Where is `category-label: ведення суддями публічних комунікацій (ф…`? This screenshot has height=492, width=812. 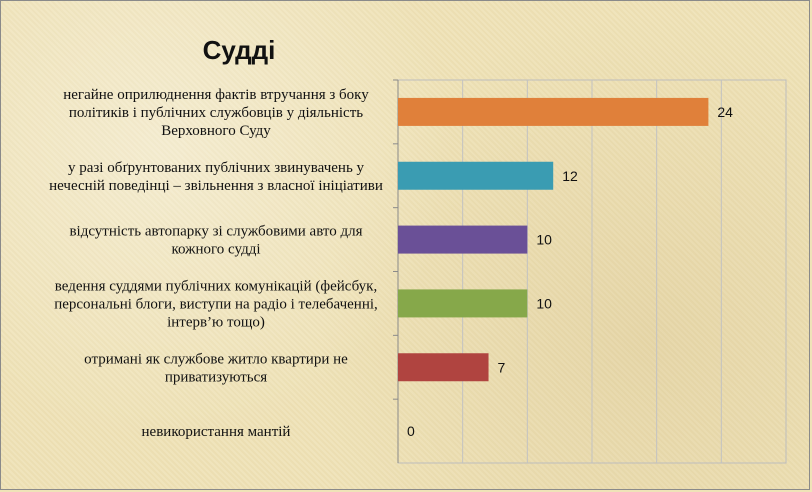
category-label: ведення суддями публічних комунікацій (ф… is located at coordinates (216, 304).